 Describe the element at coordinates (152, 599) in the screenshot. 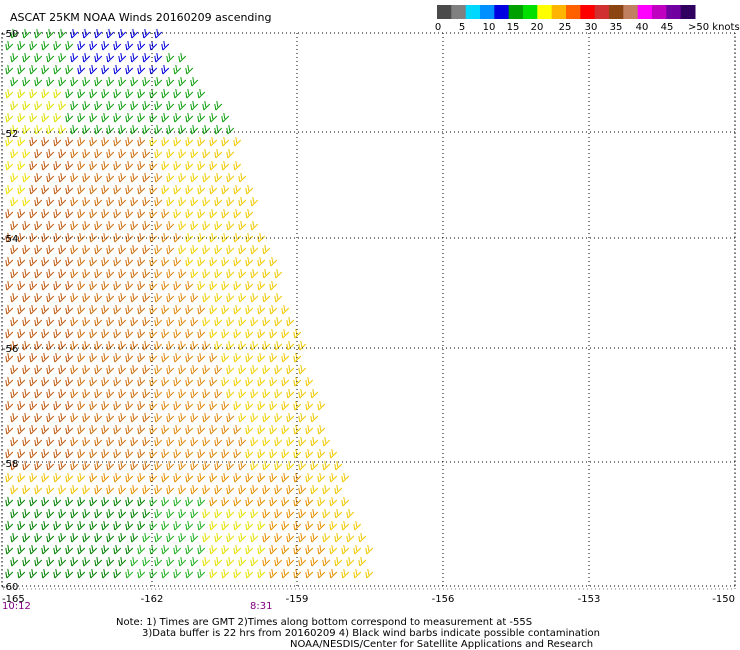

I see `lon-label--162: -162` at that location.